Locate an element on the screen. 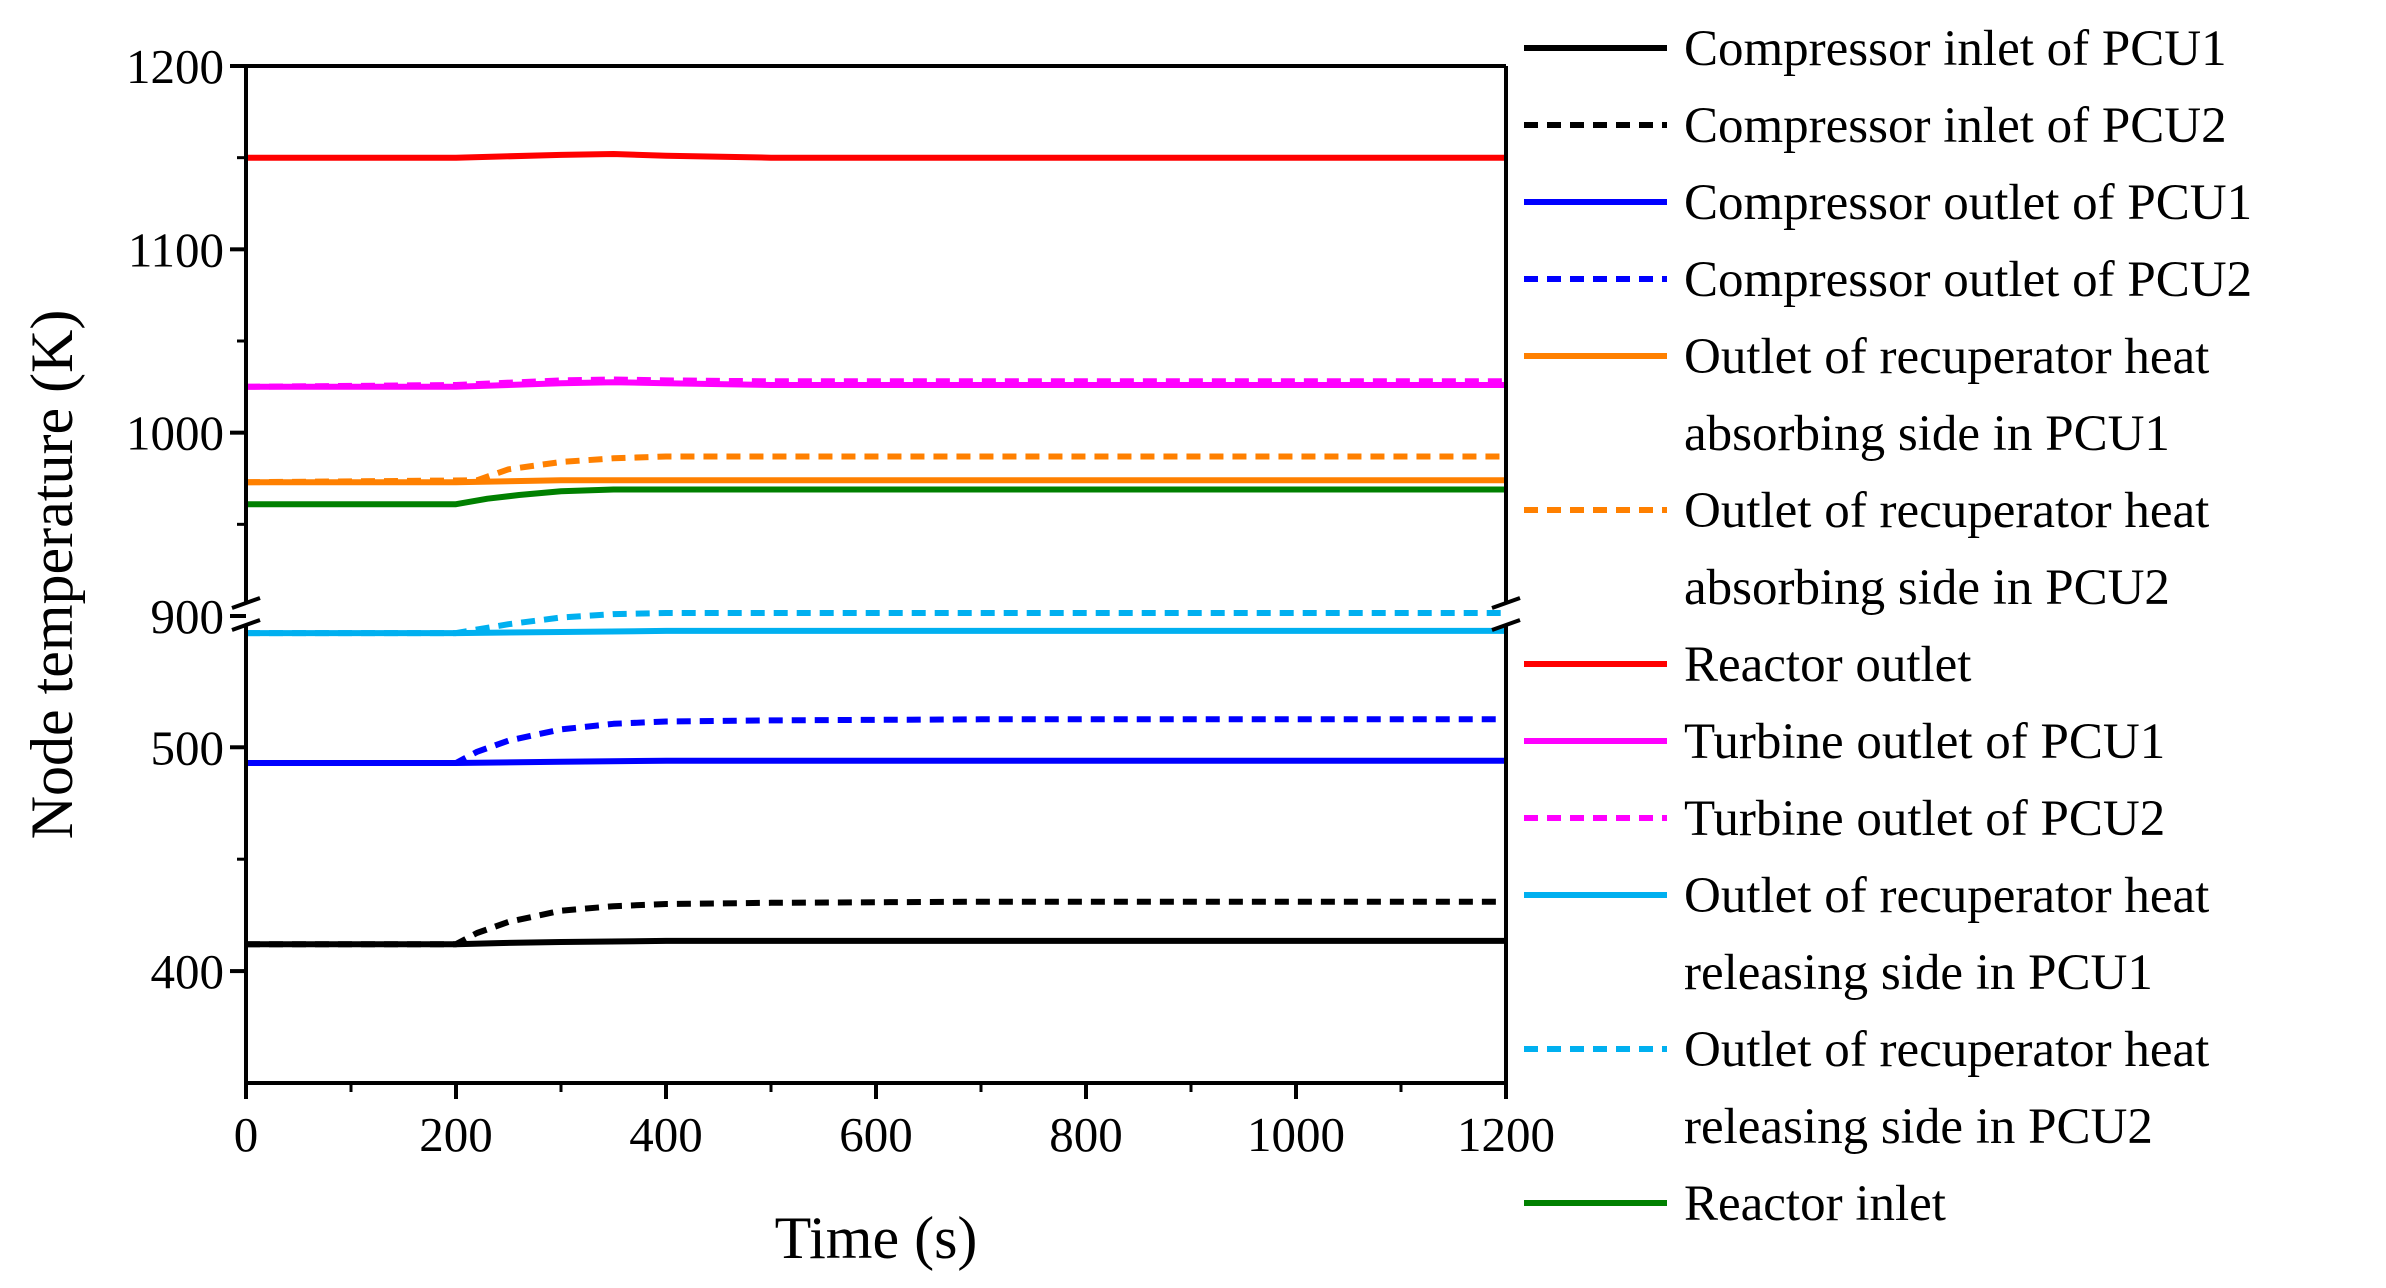  legend-label-compressor-outlet-of-pcu1: Compressor outlet of PCU1 is located at coordinates (1968, 203).